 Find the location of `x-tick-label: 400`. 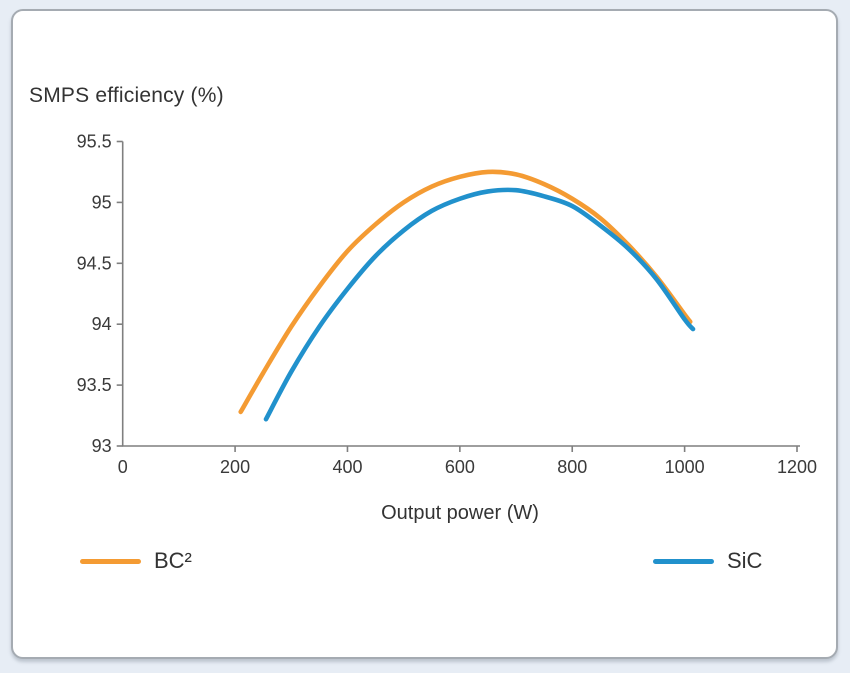

x-tick-label: 400 is located at coordinates (347, 467).